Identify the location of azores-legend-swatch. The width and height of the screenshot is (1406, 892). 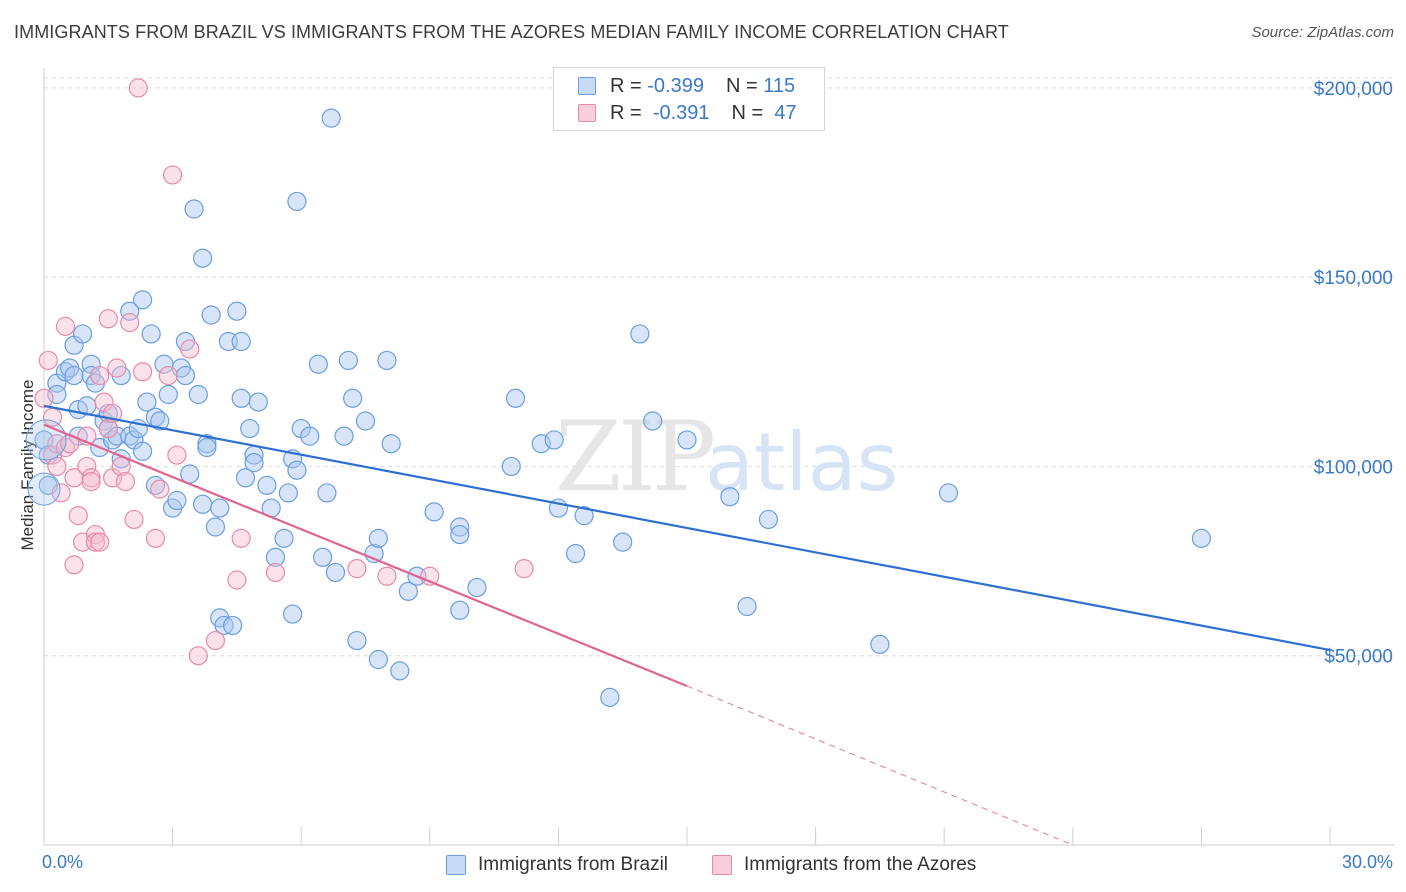
(722, 865).